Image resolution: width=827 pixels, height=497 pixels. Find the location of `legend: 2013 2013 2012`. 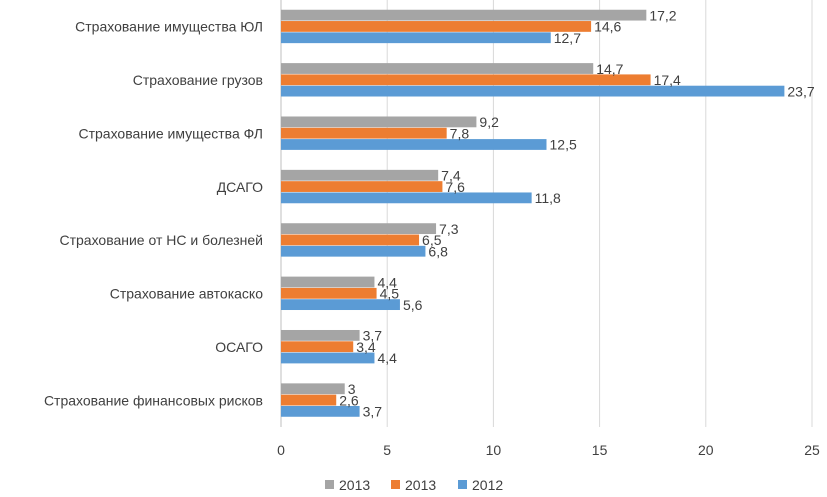

legend: 2013 2013 2012 is located at coordinates (414, 485).